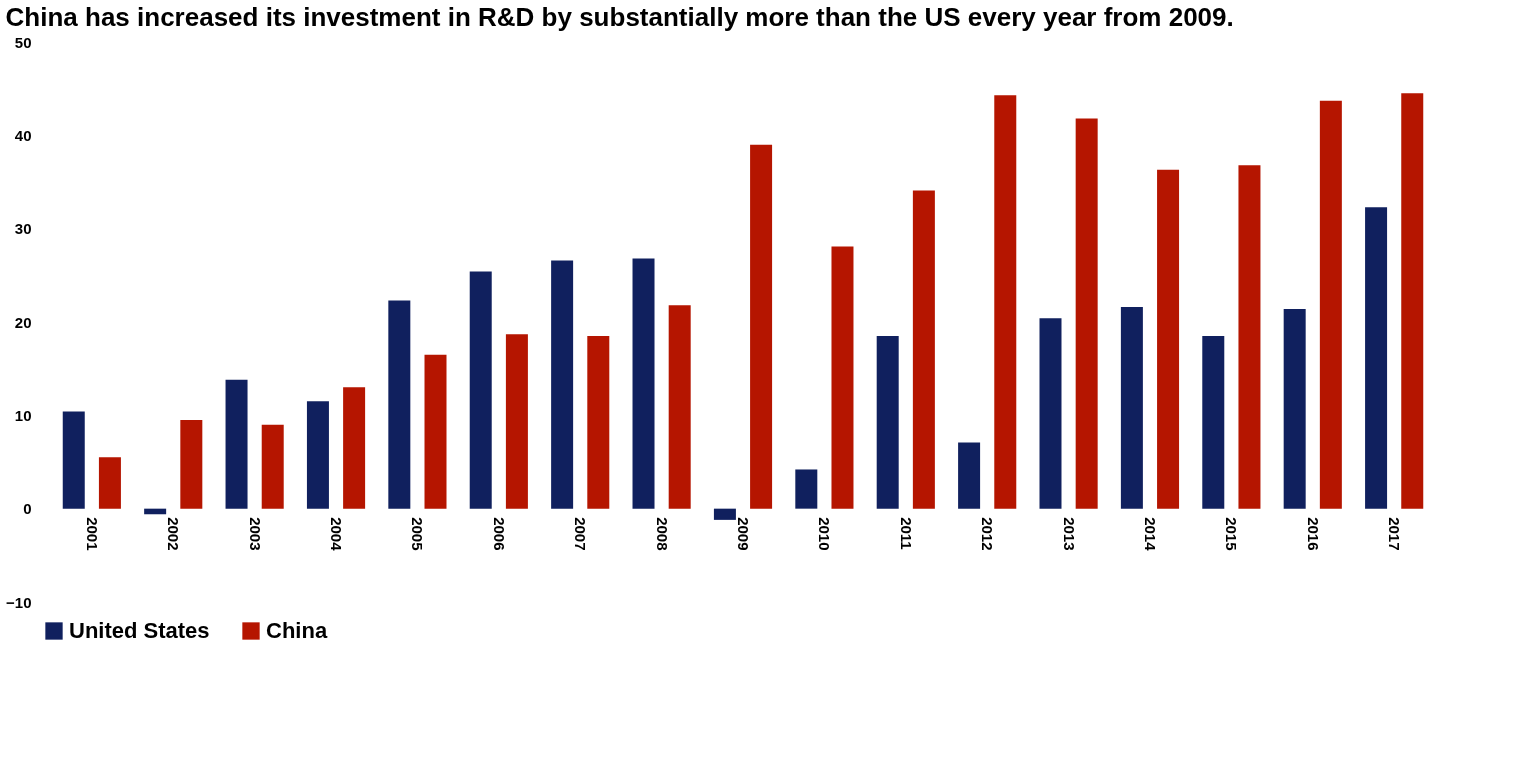 The width and height of the screenshot is (1540, 768). What do you see at coordinates (988, 534) in the screenshot?
I see `x-tick-label: 2012` at bounding box center [988, 534].